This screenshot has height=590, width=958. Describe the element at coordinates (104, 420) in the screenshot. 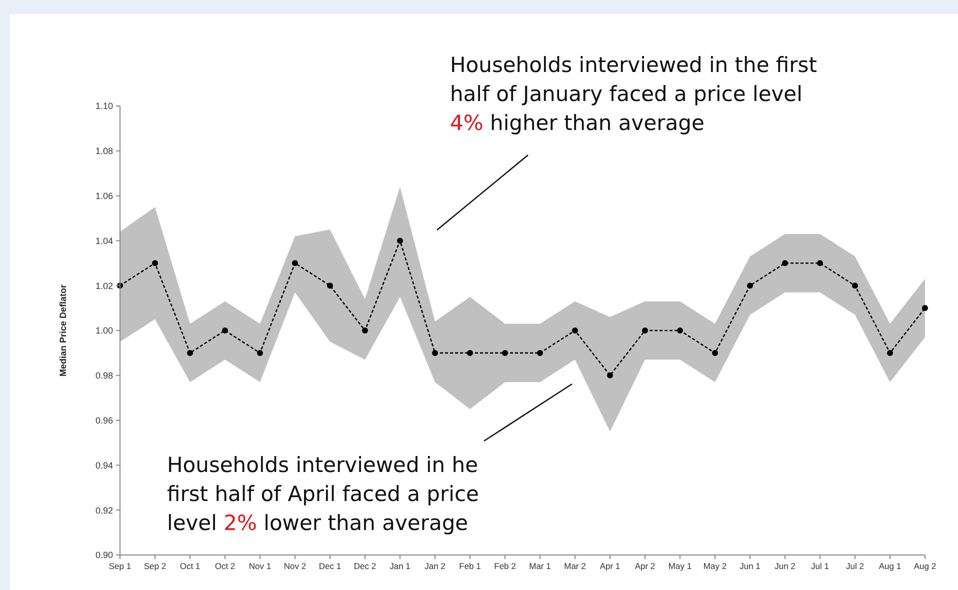

I see `y-tick-label: 0.96` at that location.